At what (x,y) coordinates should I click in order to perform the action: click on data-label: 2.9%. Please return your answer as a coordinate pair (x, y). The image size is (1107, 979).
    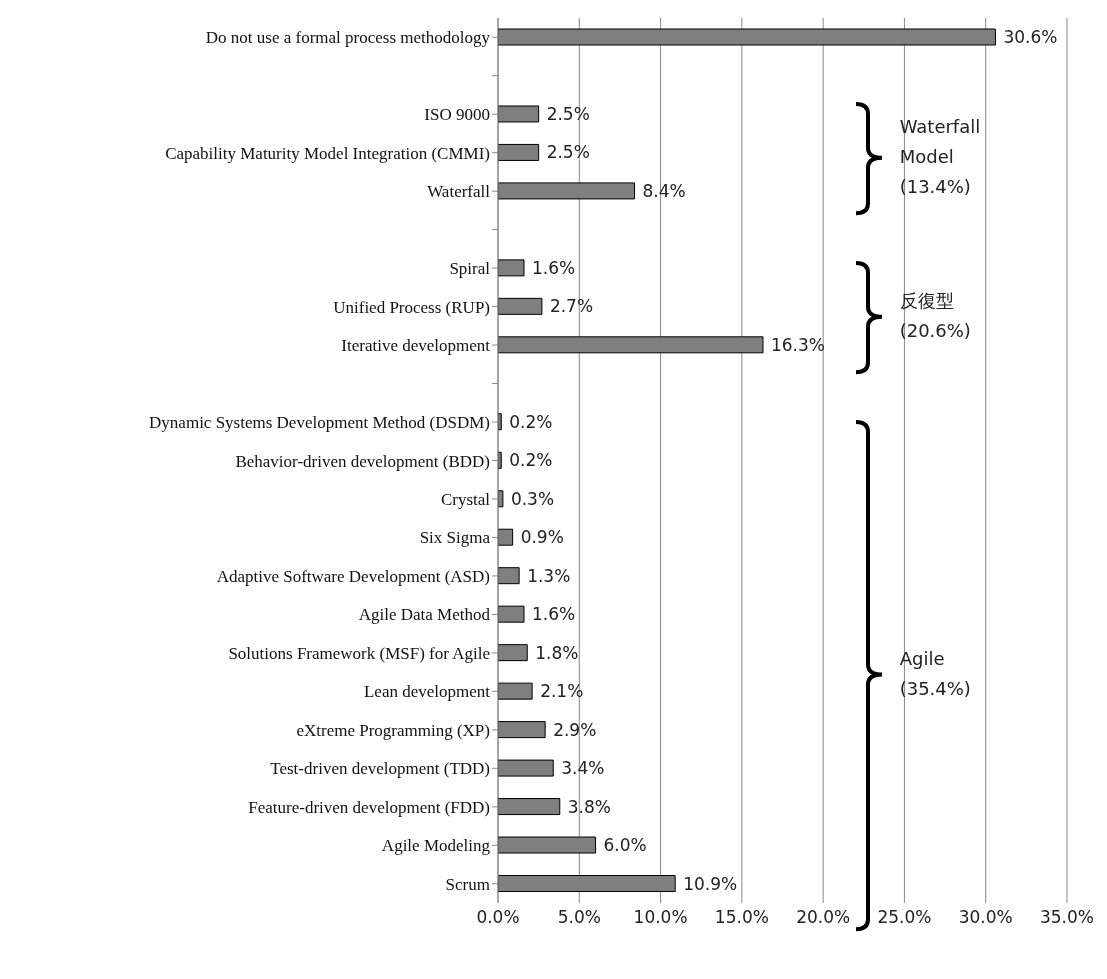
    Looking at the image, I should click on (575, 729).